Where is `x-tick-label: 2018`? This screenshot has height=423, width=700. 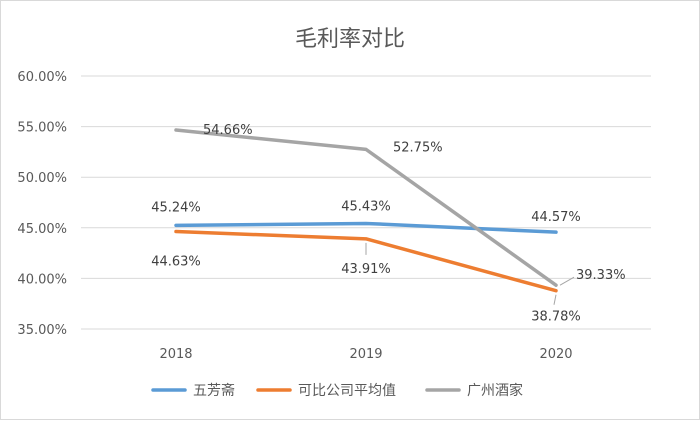
x-tick-label: 2018 is located at coordinates (175, 354).